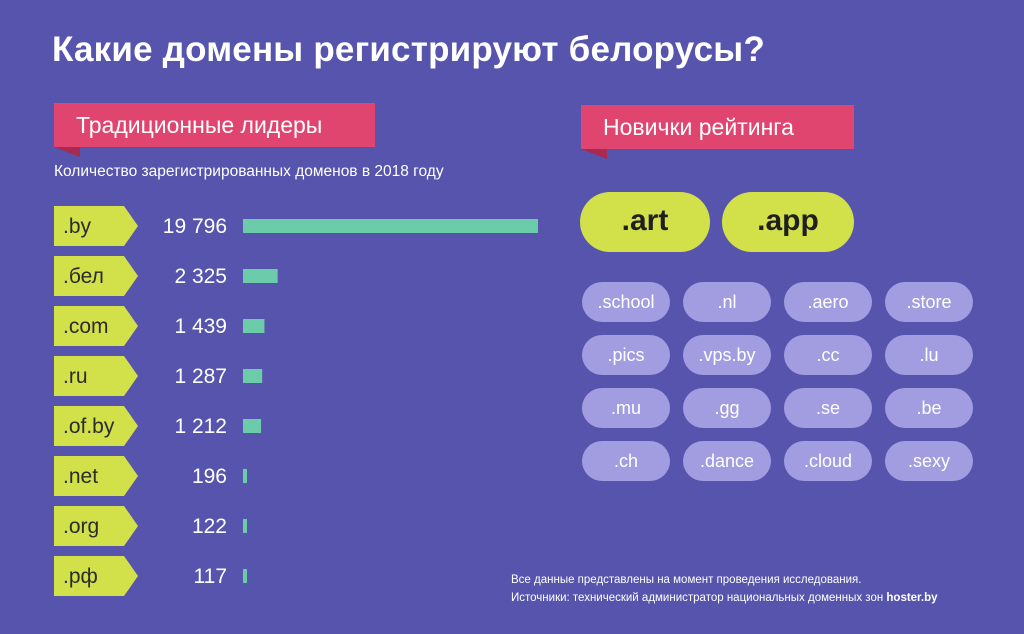 This screenshot has height=634, width=1024. I want to click on newcomer-domain-pill: .vps.by, so click(727, 355).